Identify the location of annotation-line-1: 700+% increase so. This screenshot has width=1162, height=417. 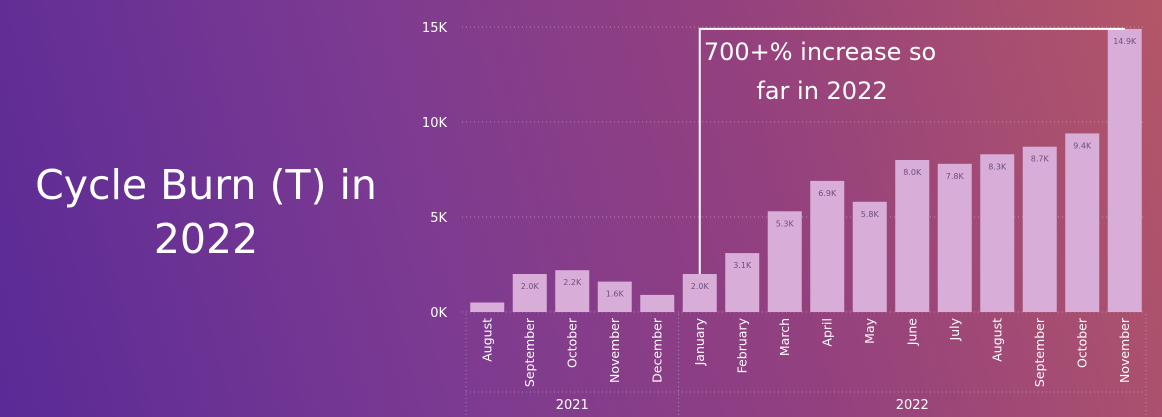
(820, 52).